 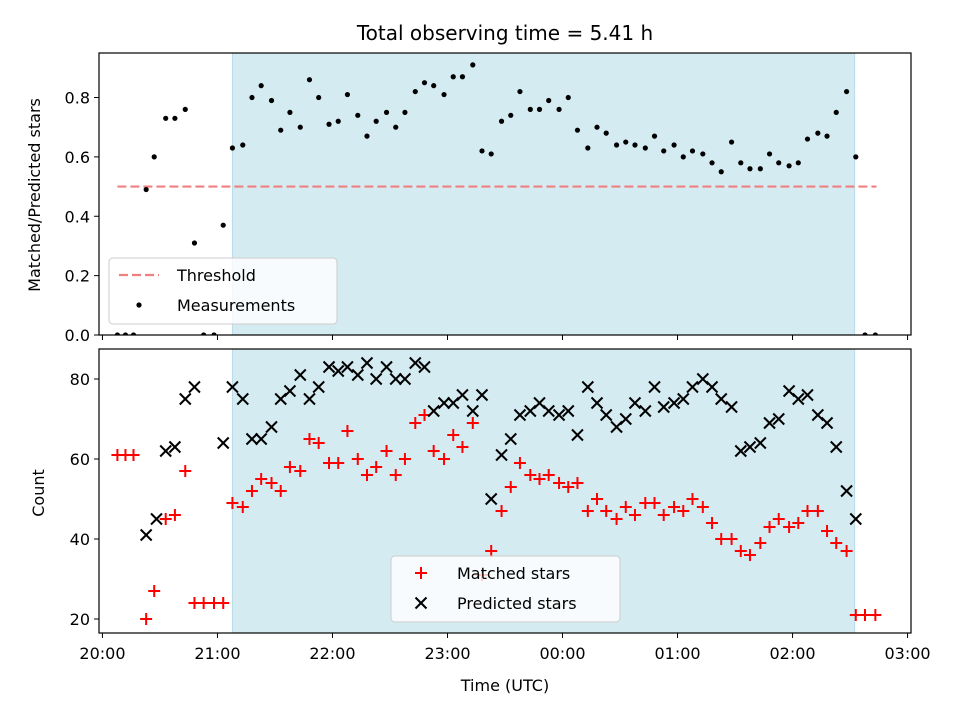 What do you see at coordinates (677, 653) in the screenshot?
I see `x-tick-label: 01:00` at bounding box center [677, 653].